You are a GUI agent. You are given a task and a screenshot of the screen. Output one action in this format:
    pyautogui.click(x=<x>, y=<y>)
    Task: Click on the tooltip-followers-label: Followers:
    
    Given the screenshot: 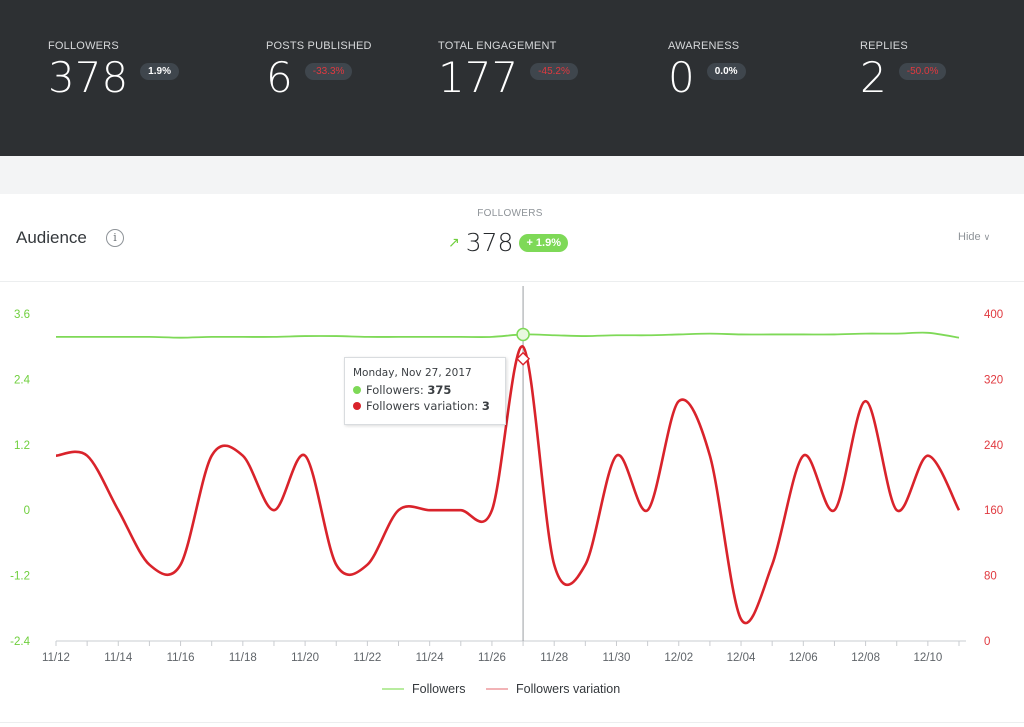 What is the action you would take?
    pyautogui.click(x=395, y=390)
    